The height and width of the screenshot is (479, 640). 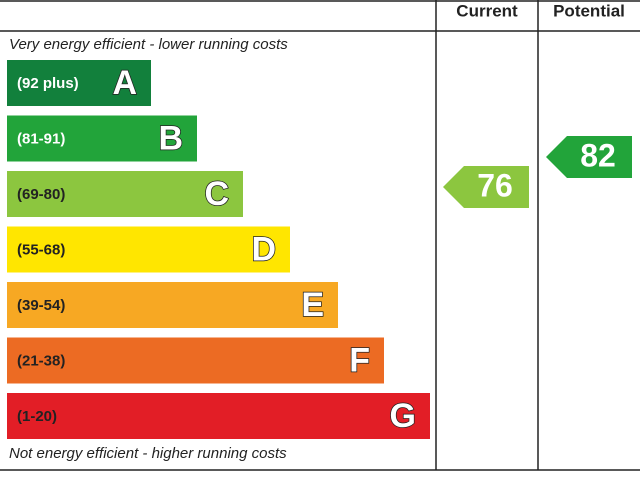 I want to click on current-arrow, so click(x=486, y=187).